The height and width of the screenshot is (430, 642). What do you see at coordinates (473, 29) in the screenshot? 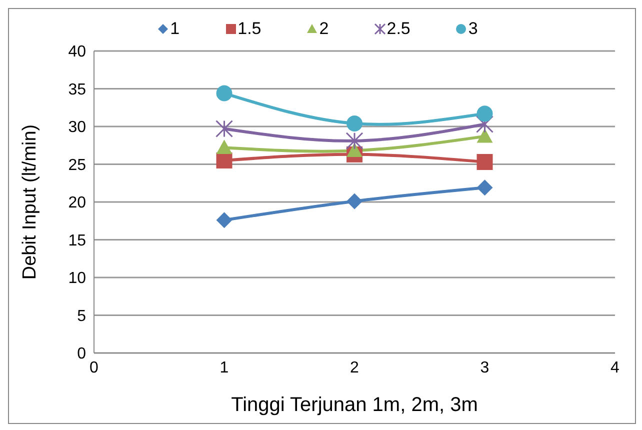
I see `legend-label: 3` at bounding box center [473, 29].